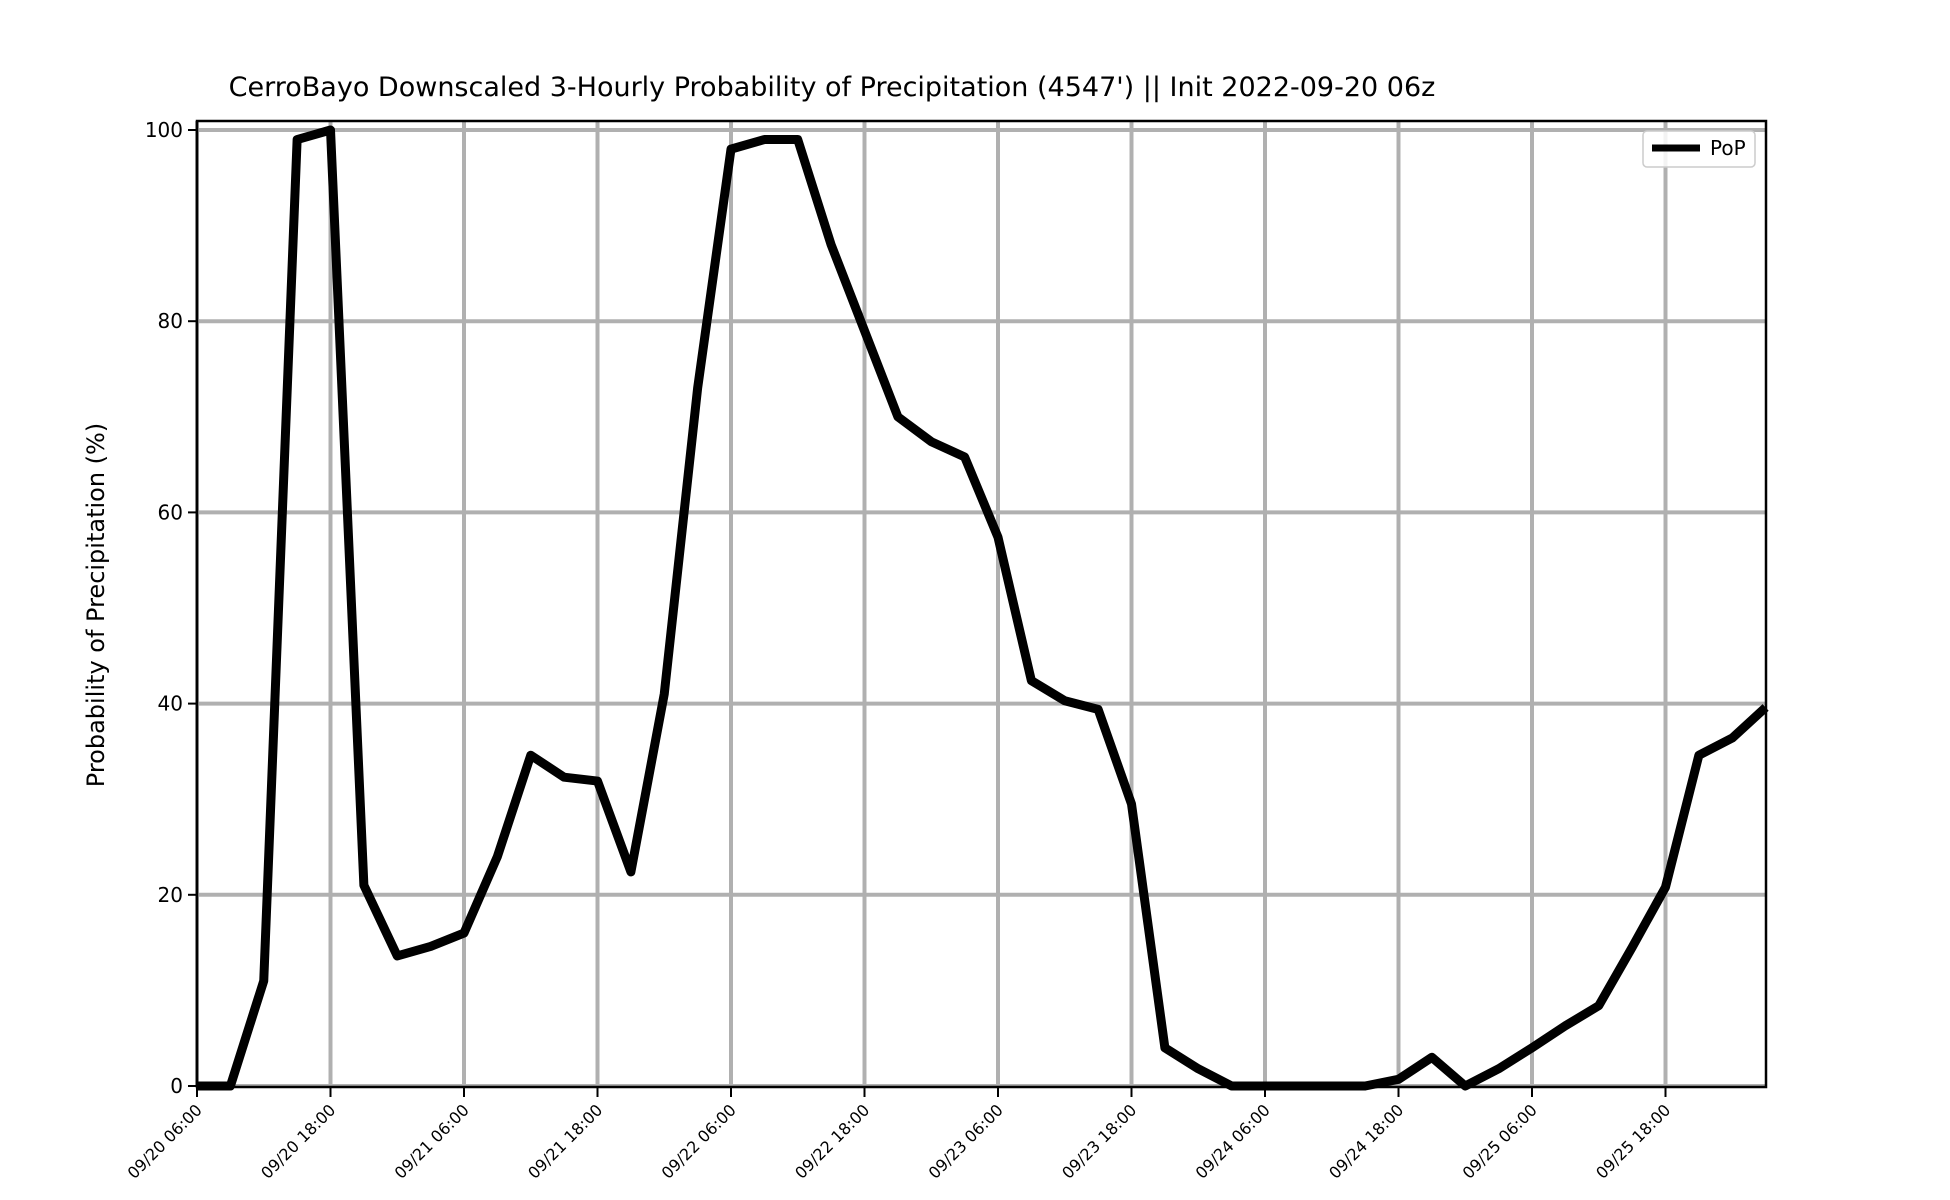  Describe the element at coordinates (432, 1141) in the screenshot. I see `x-tick-label: 09/21 06:00` at that location.